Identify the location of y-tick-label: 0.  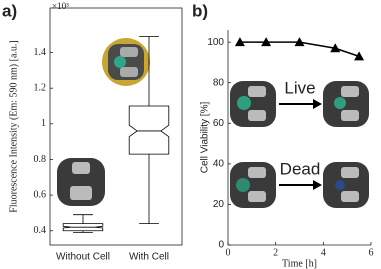
(221, 245).